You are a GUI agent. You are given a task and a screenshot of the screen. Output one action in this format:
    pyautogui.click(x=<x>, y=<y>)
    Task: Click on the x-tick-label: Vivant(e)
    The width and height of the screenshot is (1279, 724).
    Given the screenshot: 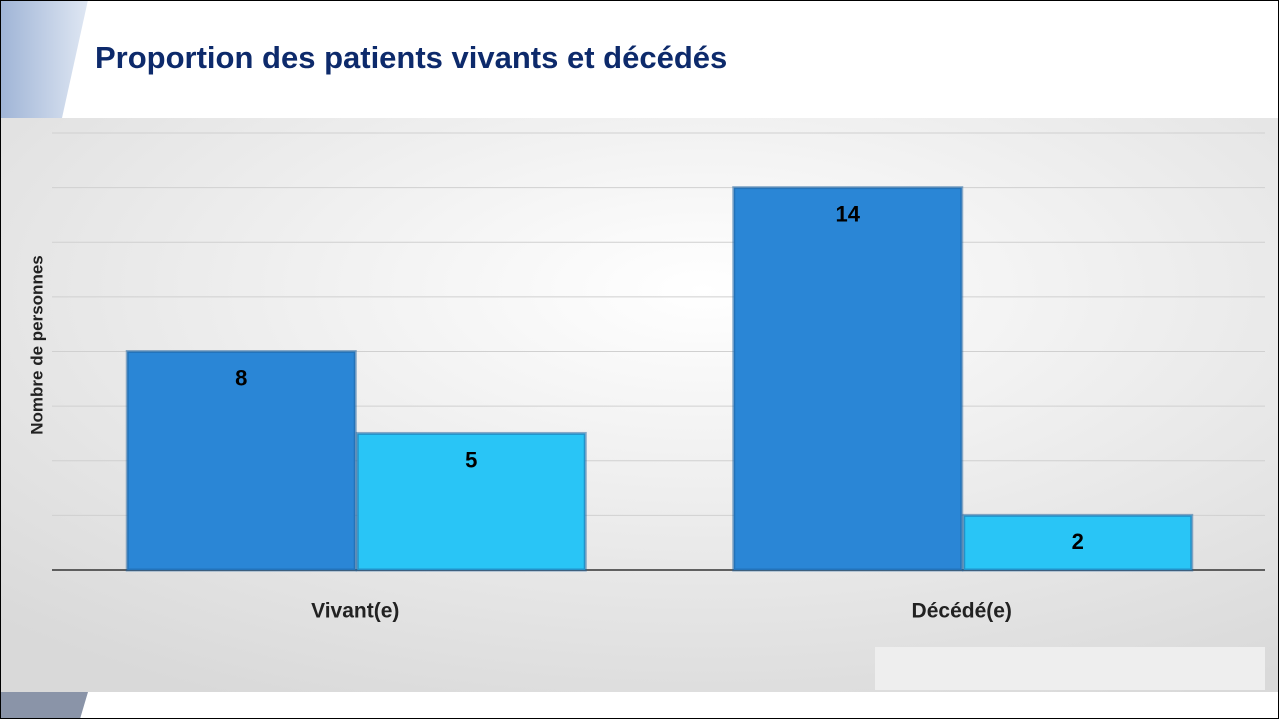 What is the action you would take?
    pyautogui.click(x=355, y=611)
    